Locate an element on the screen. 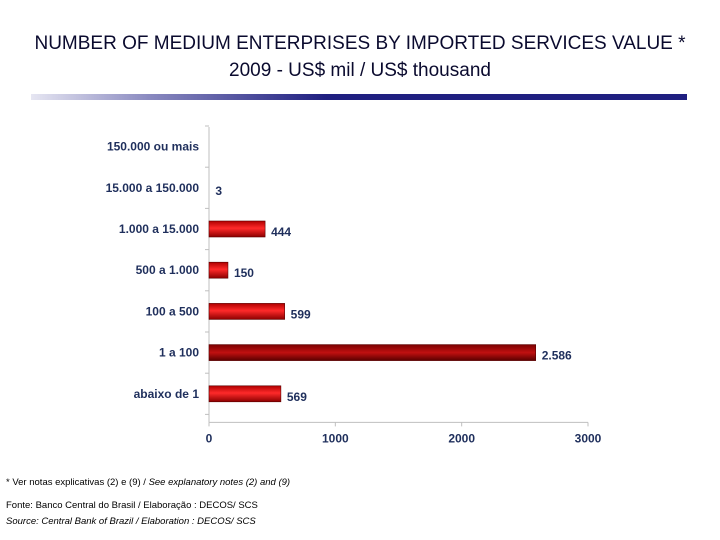 This screenshot has height=540, width=720. category-label: 1.000 a 15.000 is located at coordinates (159, 229).